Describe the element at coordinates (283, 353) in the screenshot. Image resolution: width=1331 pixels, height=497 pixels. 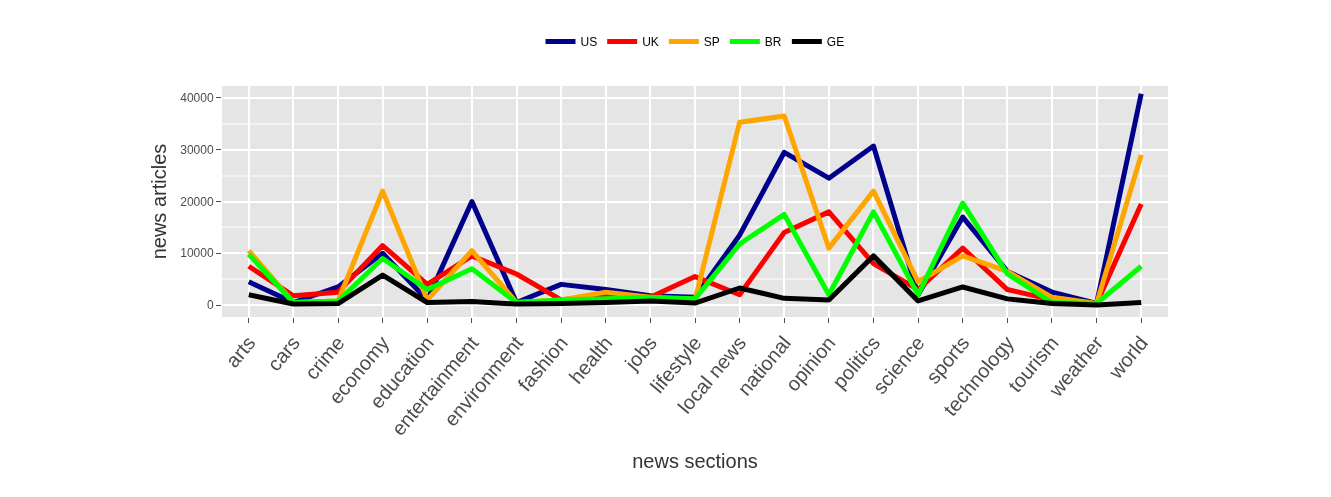
I see `x-tick-label: cars` at that location.